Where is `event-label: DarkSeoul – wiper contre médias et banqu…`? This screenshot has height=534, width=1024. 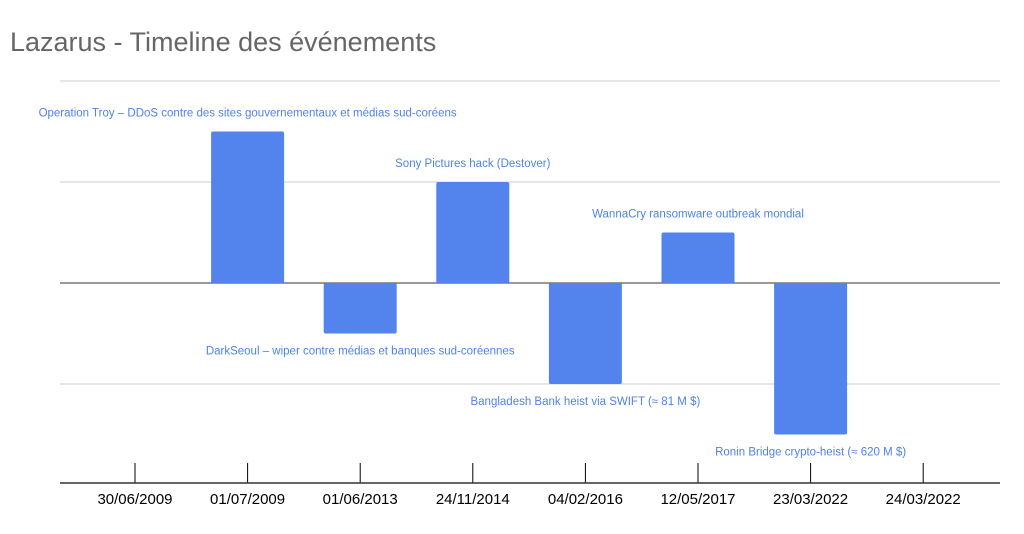 event-label: DarkSeoul – wiper contre médias et banqu… is located at coordinates (360, 352).